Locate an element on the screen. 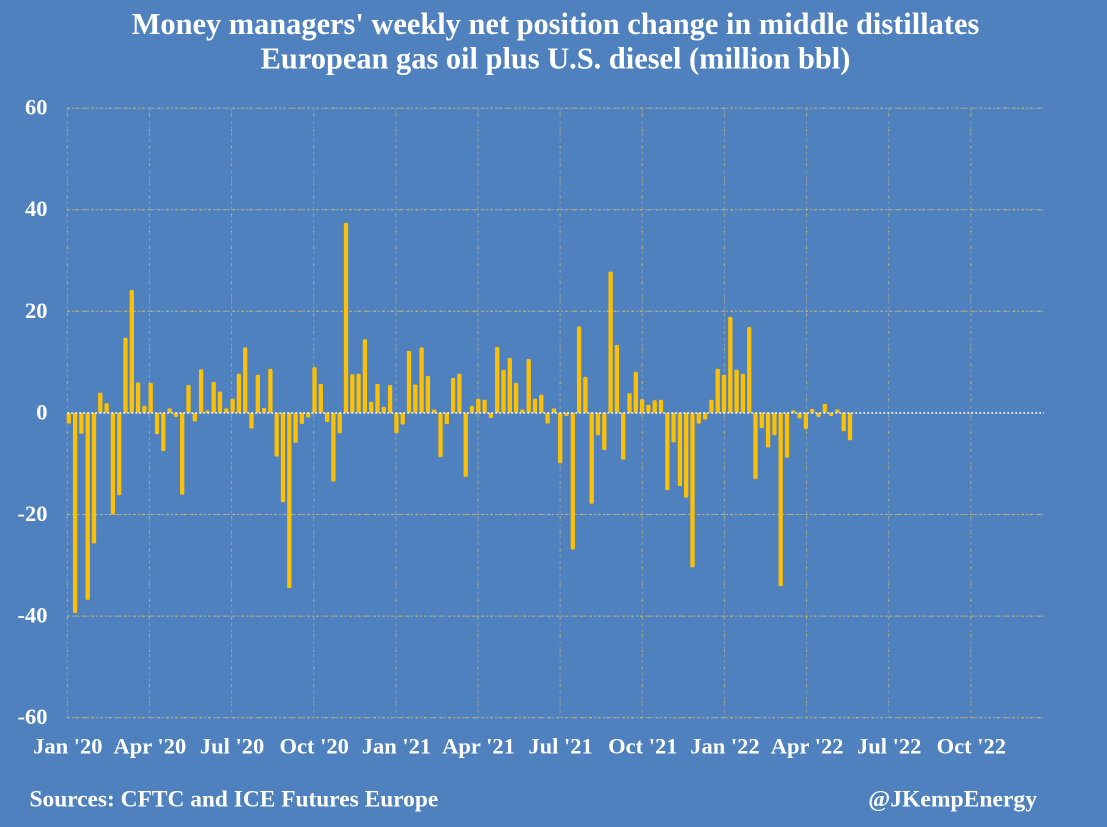  svg-text: Jul '20 is located at coordinates (232, 746).